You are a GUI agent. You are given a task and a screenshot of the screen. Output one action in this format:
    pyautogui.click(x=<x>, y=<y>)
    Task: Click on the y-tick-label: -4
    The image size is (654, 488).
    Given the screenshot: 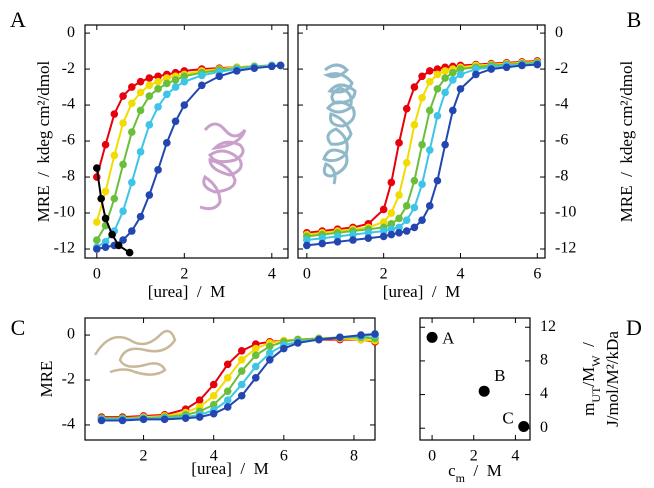 What is the action you would take?
    pyautogui.click(x=561, y=104)
    